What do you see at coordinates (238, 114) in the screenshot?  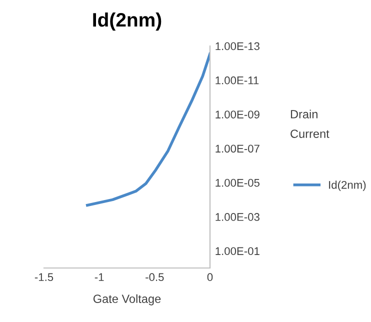 I see `y-tick-label: 1.00E-09` at bounding box center [238, 114].